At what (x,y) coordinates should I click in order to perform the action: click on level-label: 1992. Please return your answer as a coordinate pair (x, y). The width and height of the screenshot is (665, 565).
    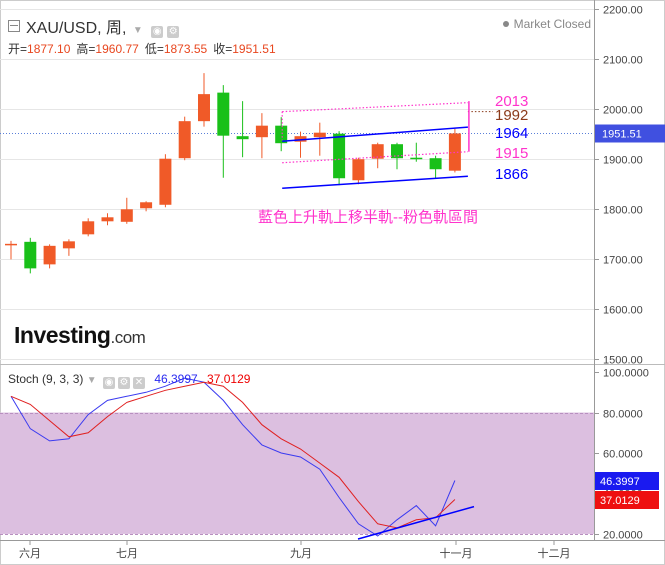
    Looking at the image, I should click on (511, 115).